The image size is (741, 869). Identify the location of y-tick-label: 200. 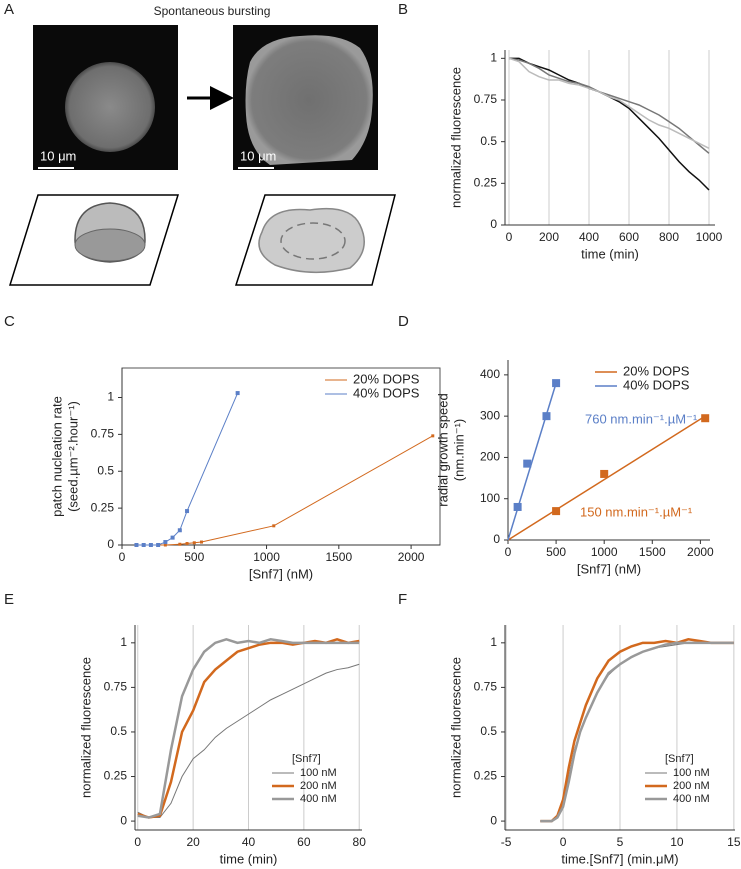
(490, 457).